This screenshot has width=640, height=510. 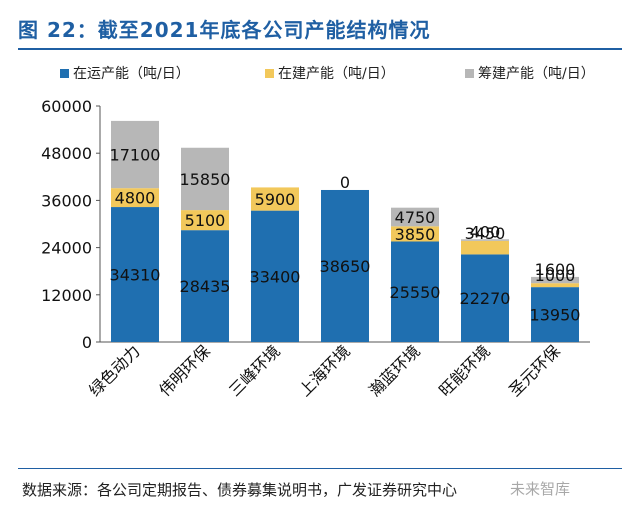 What do you see at coordinates (66, 295) in the screenshot?
I see `y-tick-label-1: 12000` at bounding box center [66, 295].